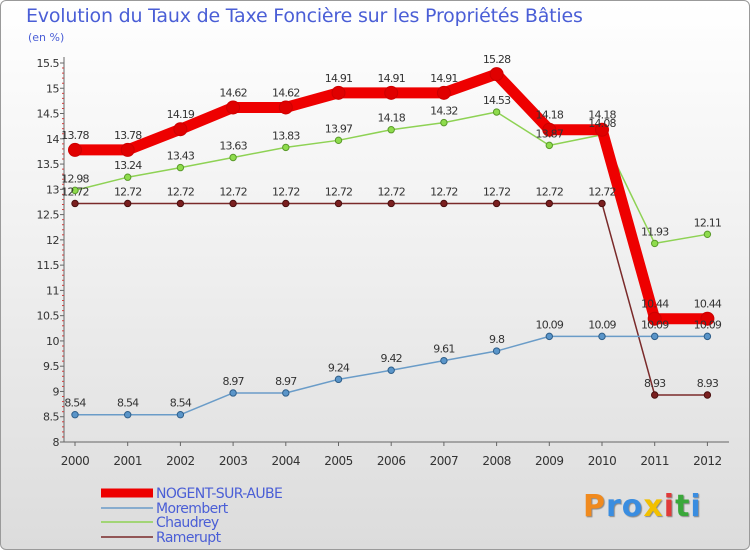  I want to click on y-tick-label: 13.5, so click(48, 164).